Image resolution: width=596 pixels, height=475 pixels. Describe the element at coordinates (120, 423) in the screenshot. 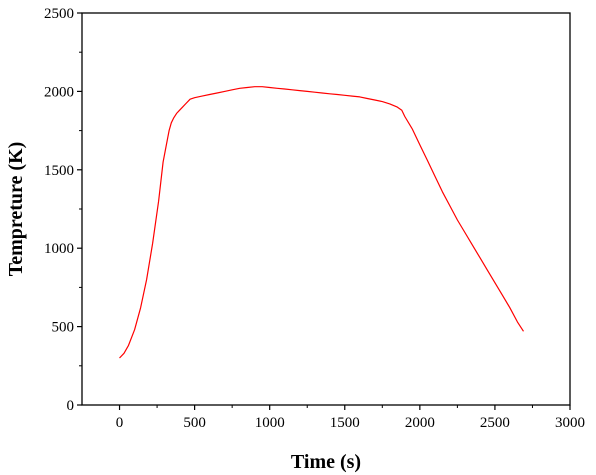

I see `x-tick-label: 0` at that location.